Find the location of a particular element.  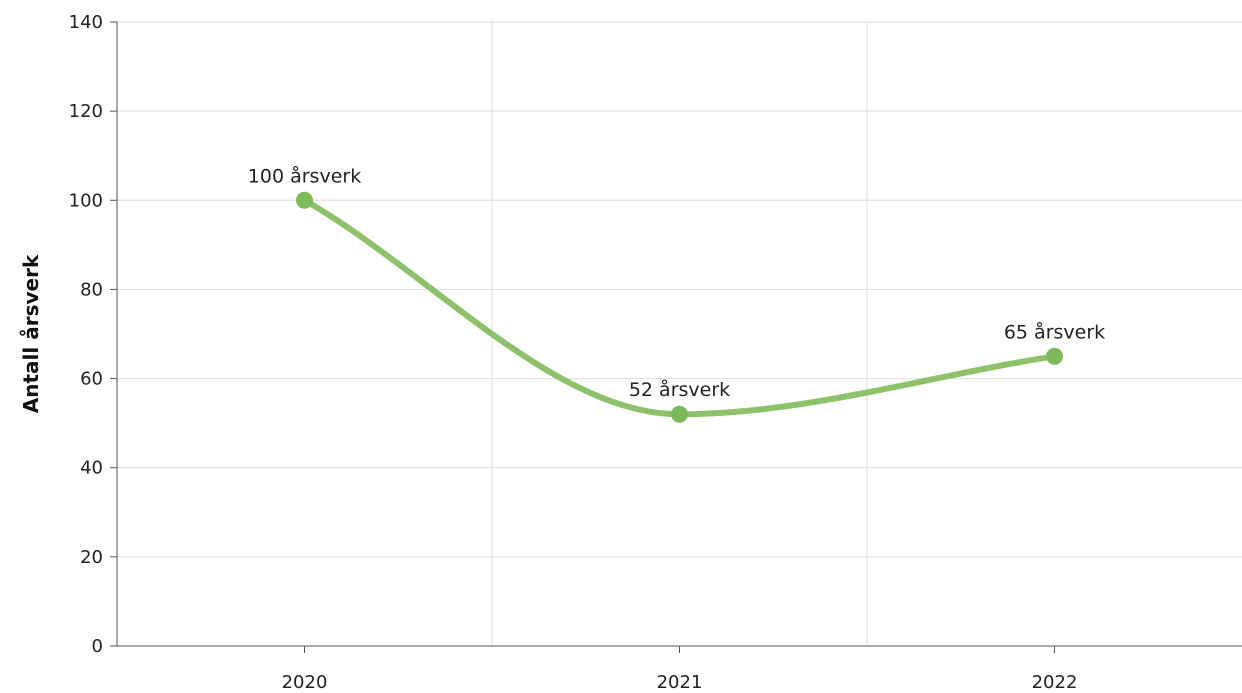

data-label: 65 årsverk is located at coordinates (1054, 331).